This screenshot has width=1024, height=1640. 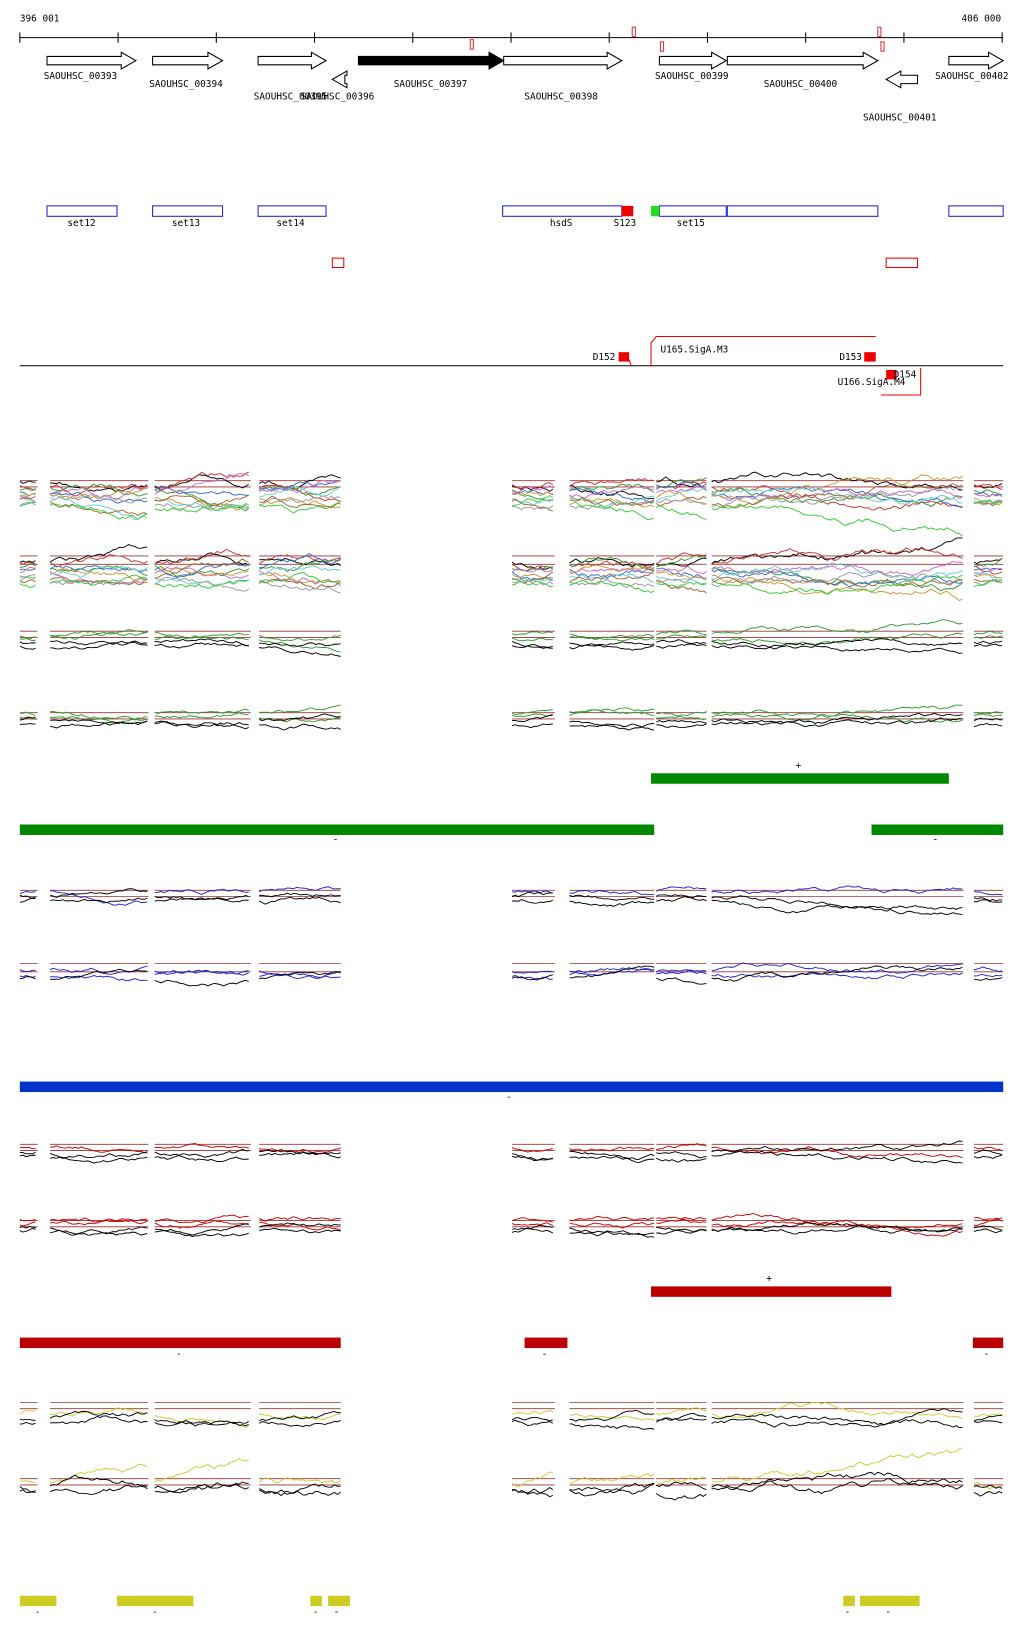 I want to click on label: set14, so click(x=290, y=223).